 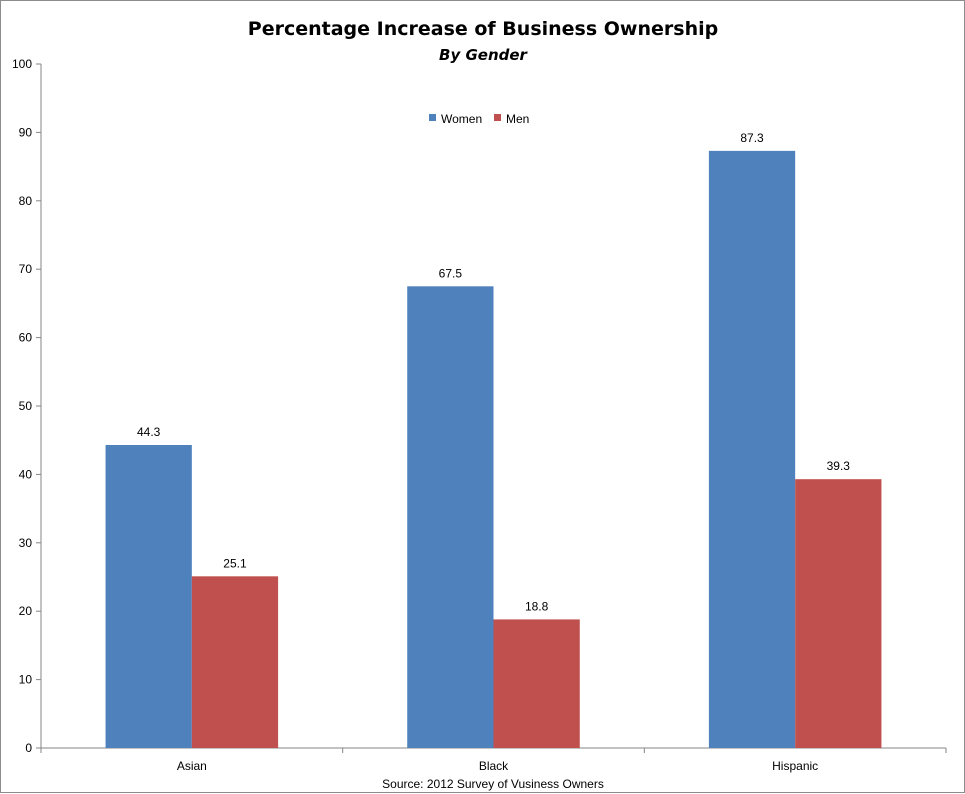 I want to click on data-label: 39.3, so click(x=839, y=466).